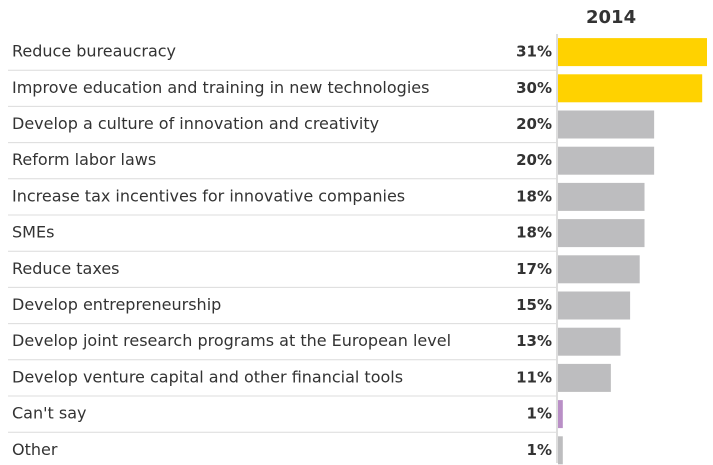  I want to click on value-label: 11%, so click(534, 377).